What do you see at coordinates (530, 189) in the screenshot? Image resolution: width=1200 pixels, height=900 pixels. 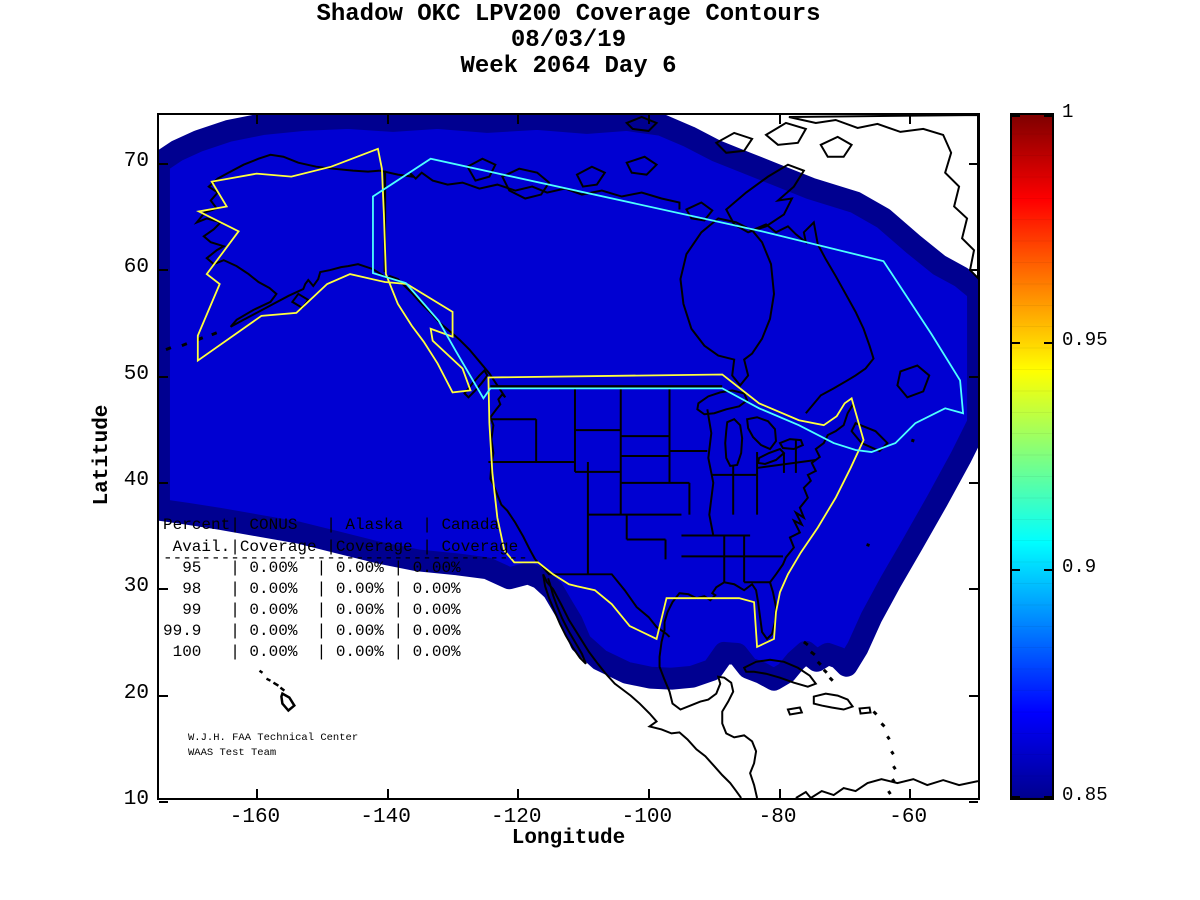 I see `coastline-arctic` at bounding box center [530, 189].